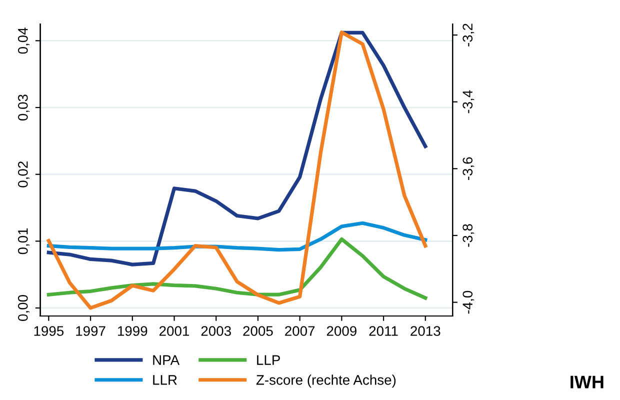 Image resolution: width=620 pixels, height=400 pixels. I want to click on x-tick-label: 1999, so click(133, 331).